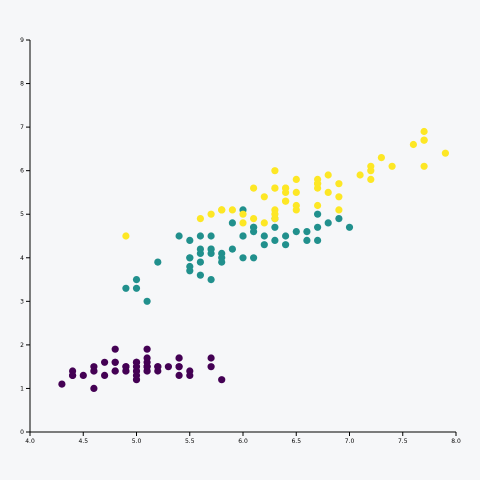  What do you see at coordinates (296, 441) in the screenshot?
I see `x-tick-label: 6.5` at bounding box center [296, 441].